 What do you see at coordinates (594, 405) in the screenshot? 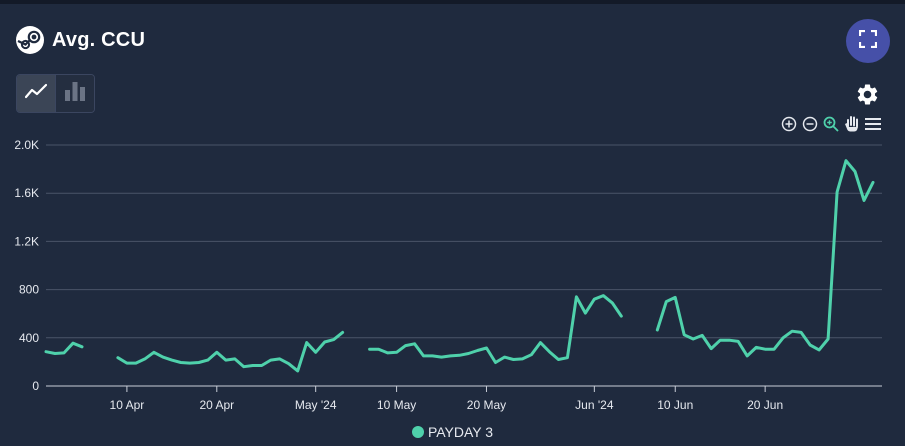
I see `x-tick-label: Jun '24` at bounding box center [594, 405].